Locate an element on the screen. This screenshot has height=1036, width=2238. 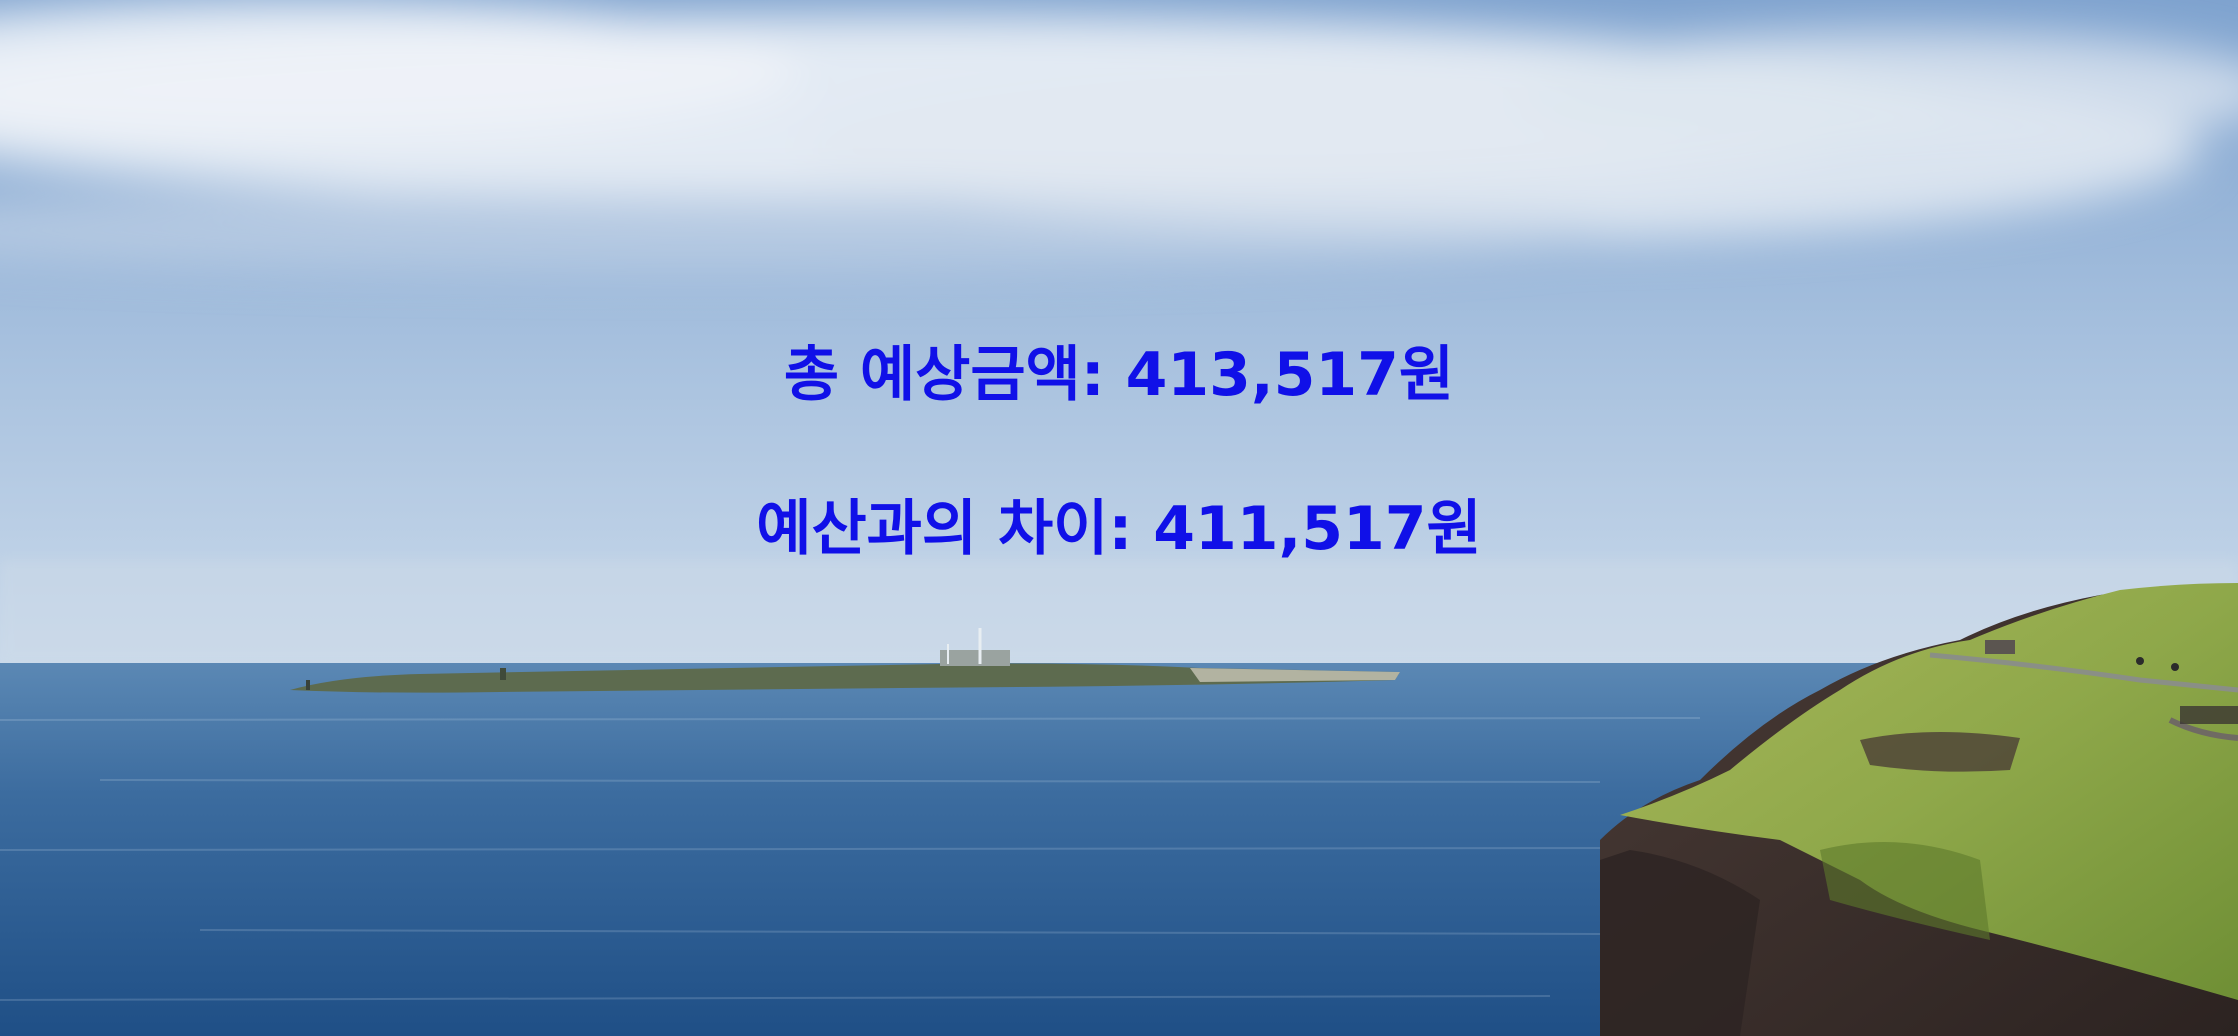
horizon-island is located at coordinates (845, 660).